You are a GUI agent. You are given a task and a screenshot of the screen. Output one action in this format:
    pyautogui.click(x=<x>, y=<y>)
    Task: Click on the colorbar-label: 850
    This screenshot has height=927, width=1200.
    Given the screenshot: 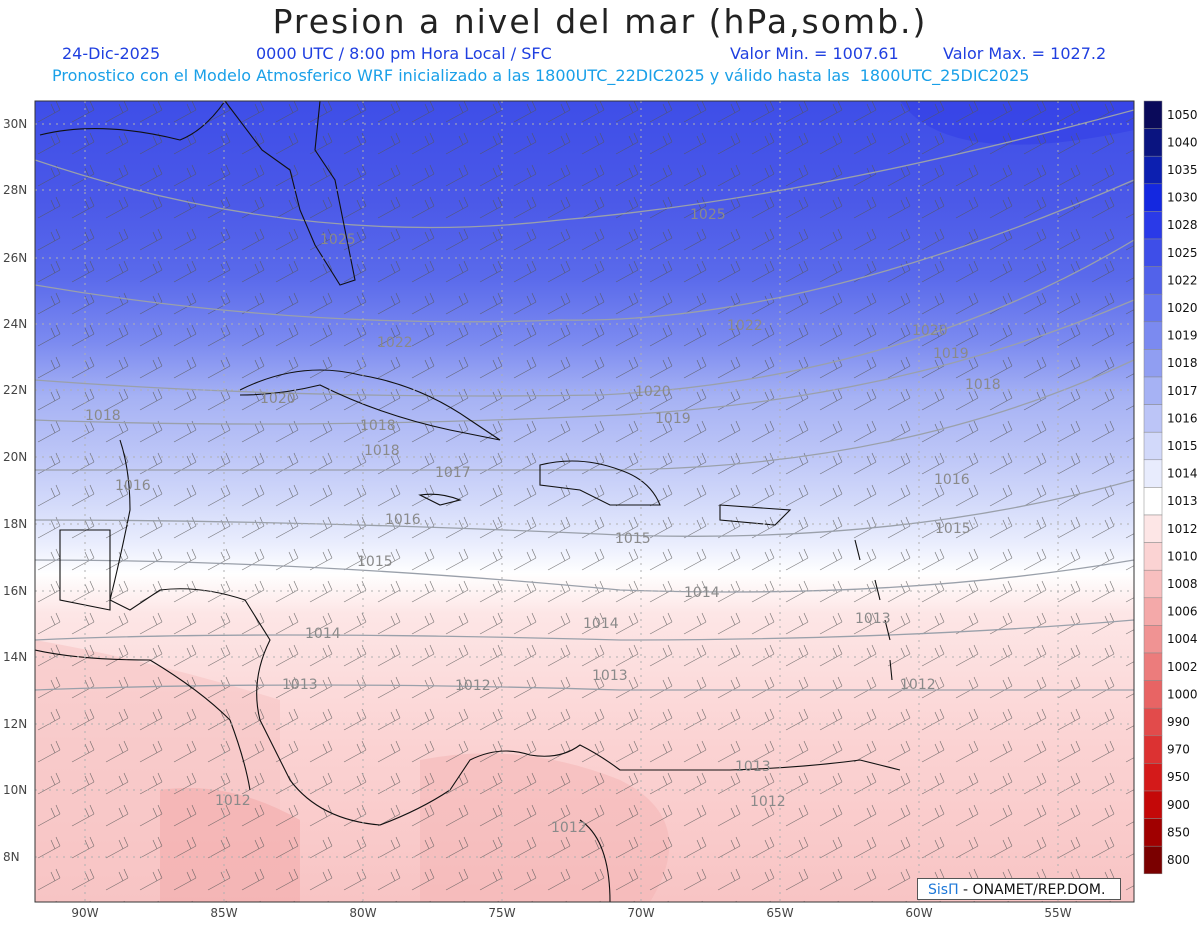 What is the action you would take?
    pyautogui.click(x=1178, y=832)
    